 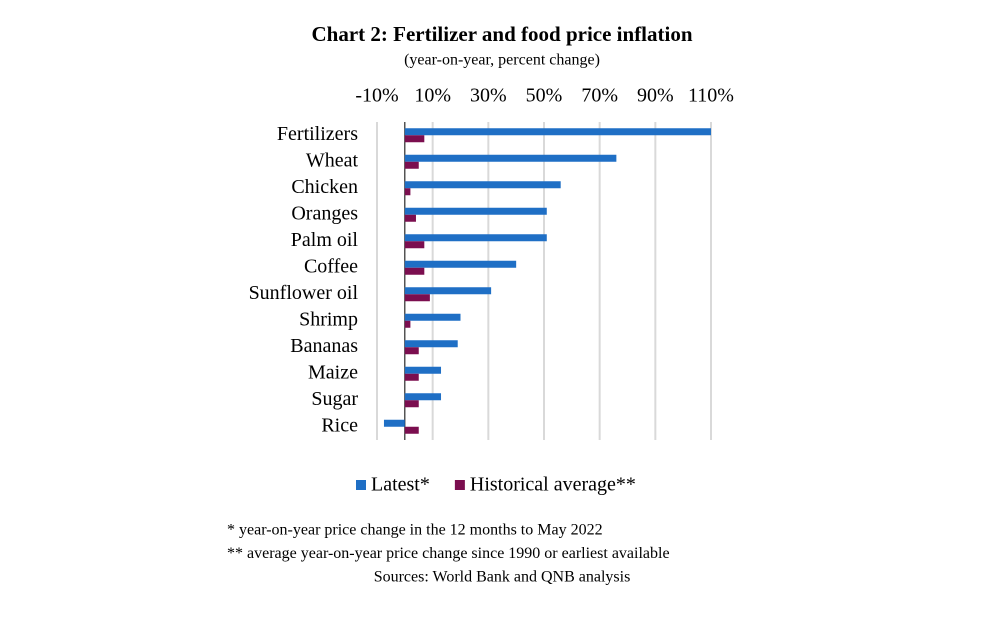 I want to click on legend-label: Historical average**, so click(x=553, y=485).